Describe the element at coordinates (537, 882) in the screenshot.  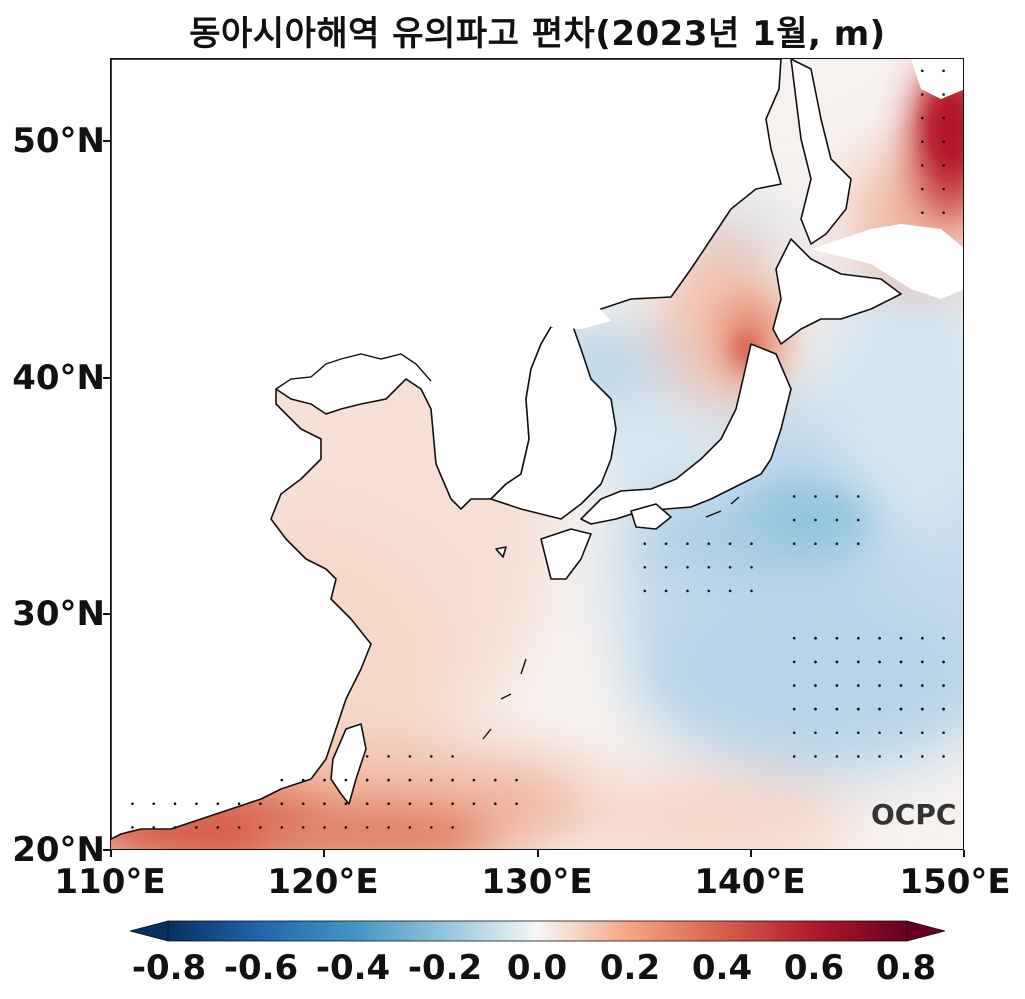
I see `xtick-label-130e: 130°E` at that location.